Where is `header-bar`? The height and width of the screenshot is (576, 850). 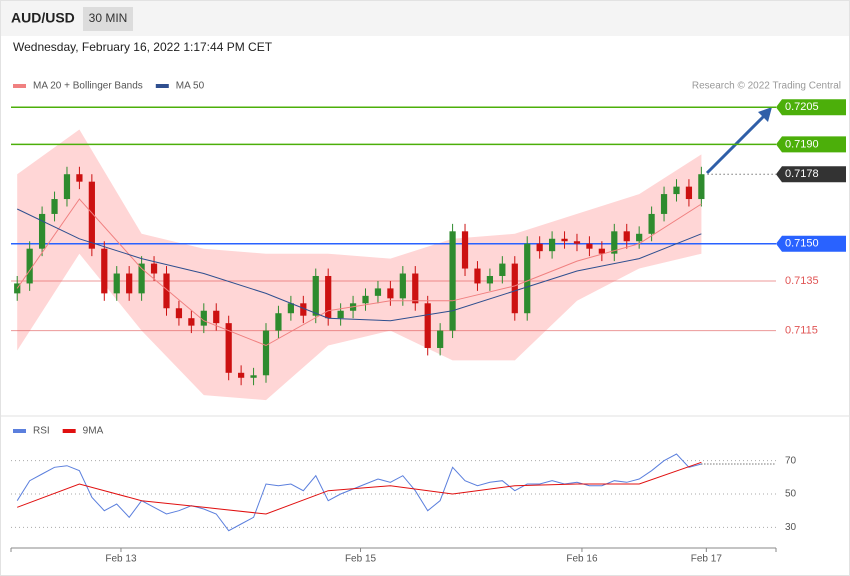 header-bar is located at coordinates (425, 18).